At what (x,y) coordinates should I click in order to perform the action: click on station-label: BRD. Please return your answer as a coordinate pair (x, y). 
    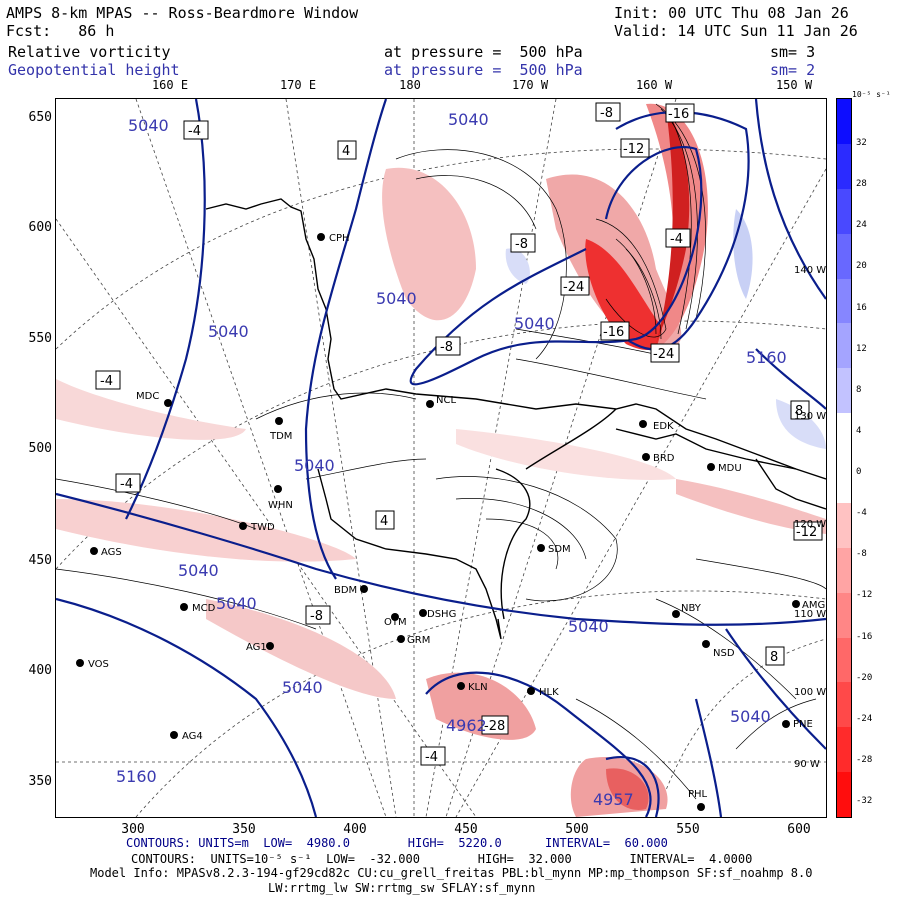
    Looking at the image, I should click on (664, 458).